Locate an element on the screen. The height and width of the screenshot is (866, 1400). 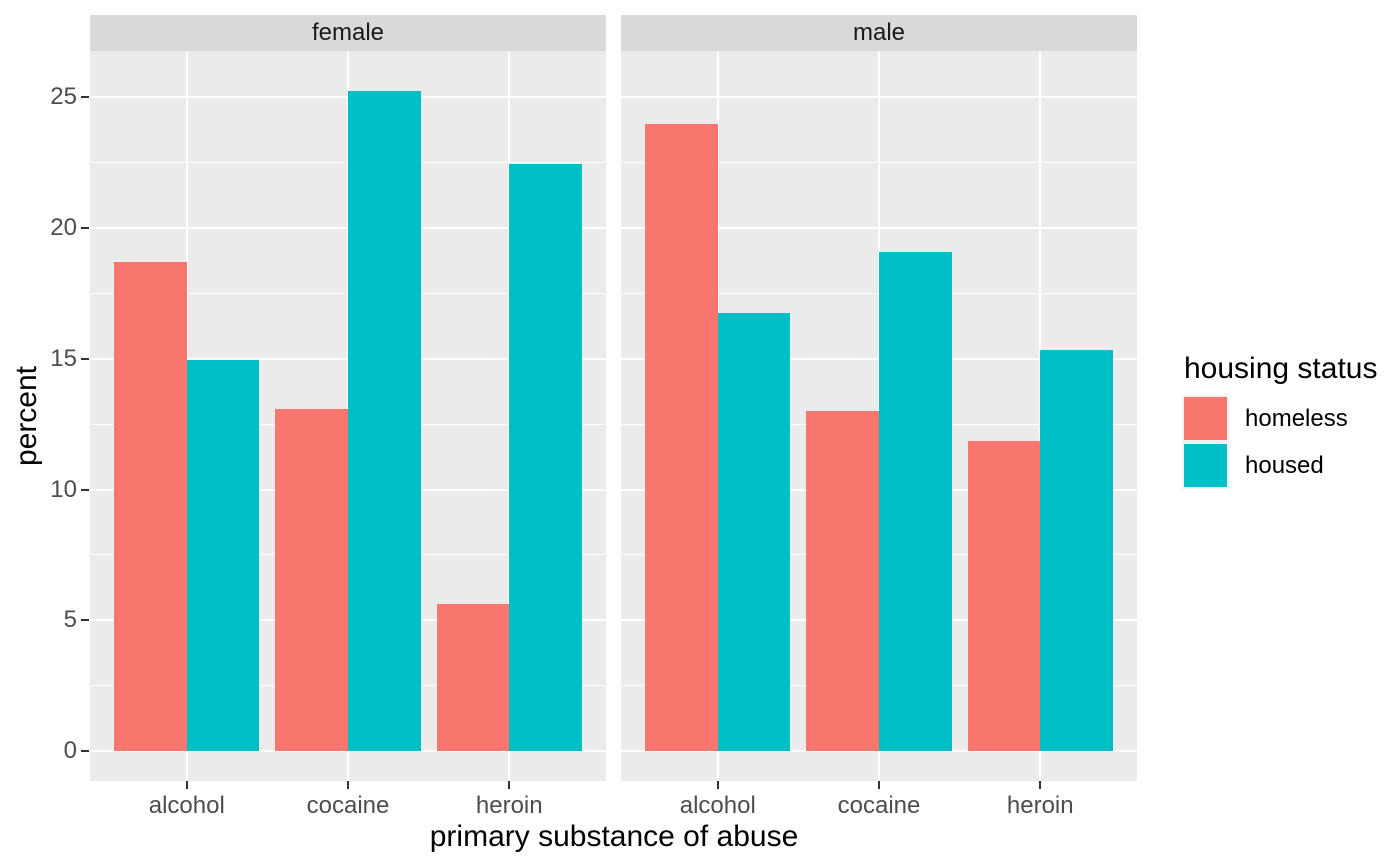
y-tick-label: 10 is located at coordinates (63, 489).